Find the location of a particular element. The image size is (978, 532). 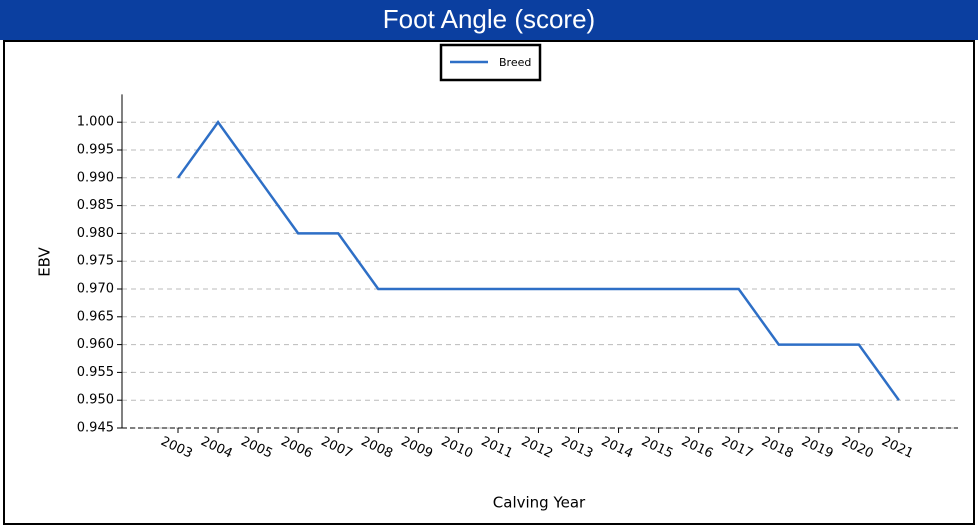

y-tick-label: 0.990 is located at coordinates (95, 177).